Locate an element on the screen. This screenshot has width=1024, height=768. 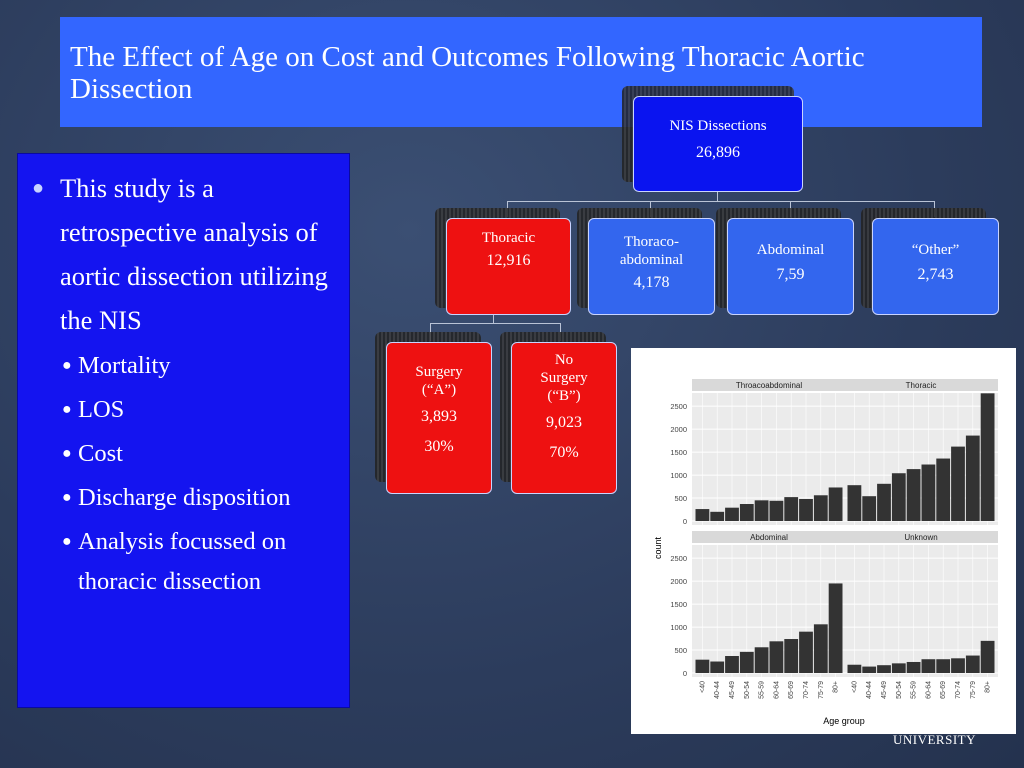
sub-bullet: ● LOS is located at coordinates (201, 410).